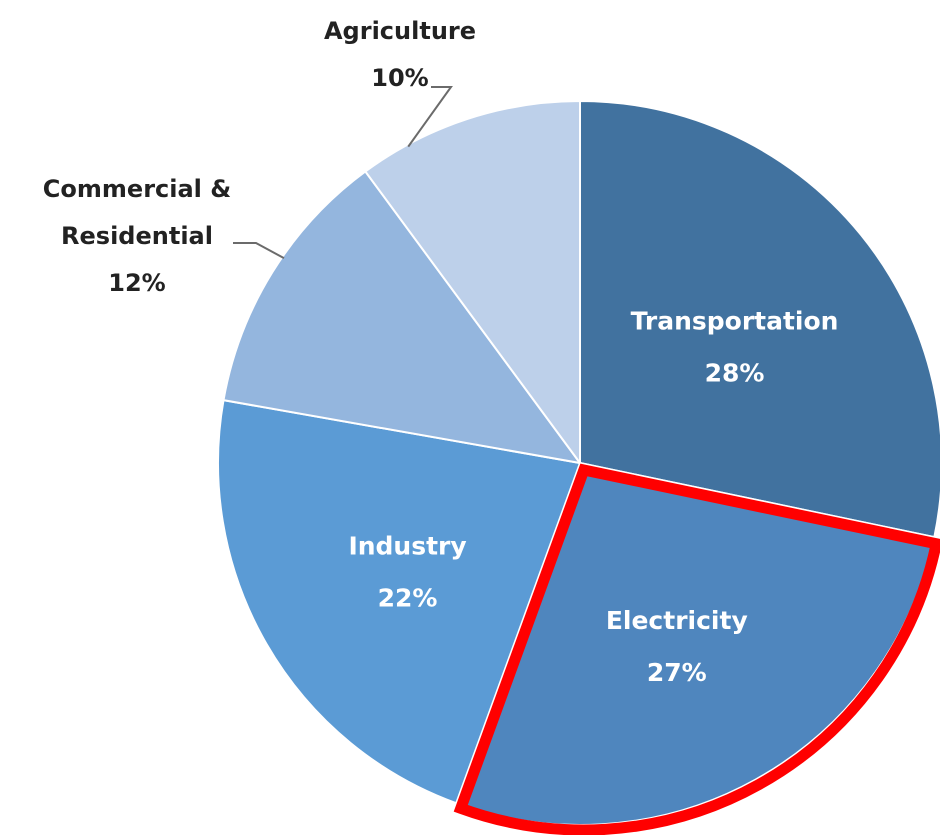  Describe the element at coordinates (399, 78) in the screenshot. I see `slice-value-agriculture: 10%` at that location.